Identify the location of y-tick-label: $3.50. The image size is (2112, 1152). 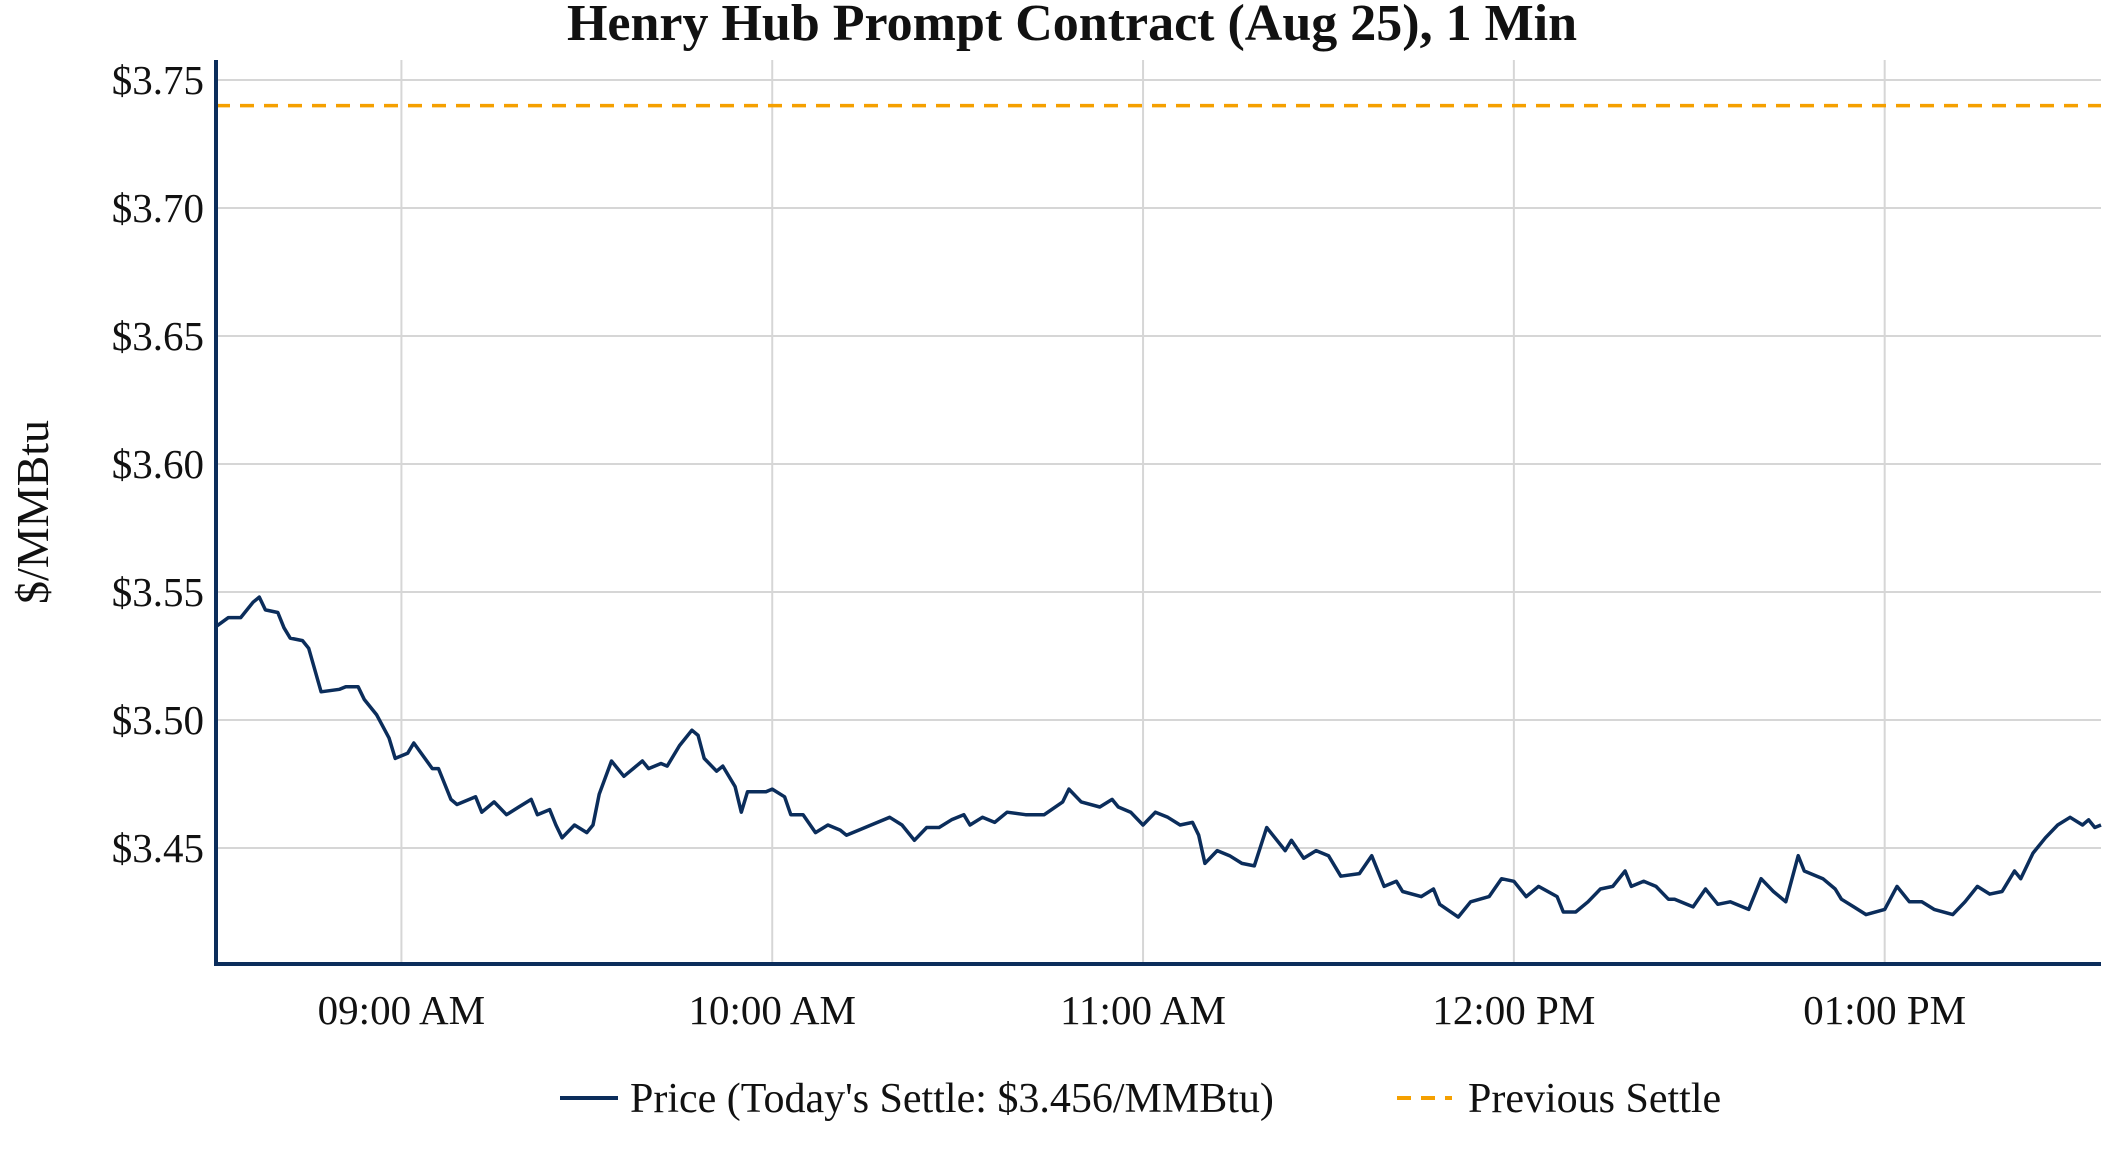
(158, 720).